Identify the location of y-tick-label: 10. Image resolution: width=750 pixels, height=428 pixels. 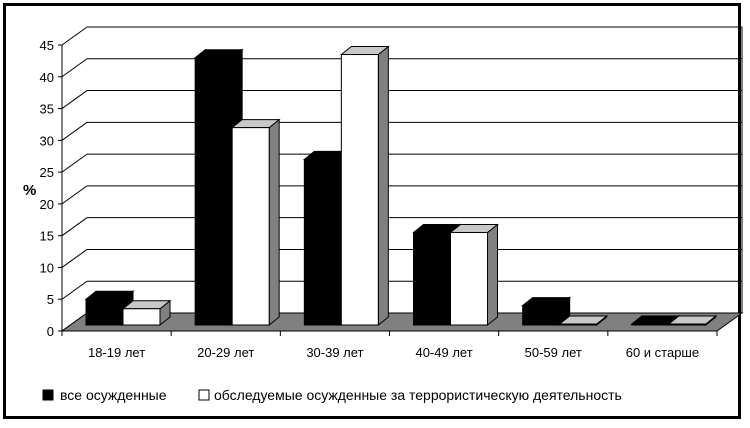
(47, 267).